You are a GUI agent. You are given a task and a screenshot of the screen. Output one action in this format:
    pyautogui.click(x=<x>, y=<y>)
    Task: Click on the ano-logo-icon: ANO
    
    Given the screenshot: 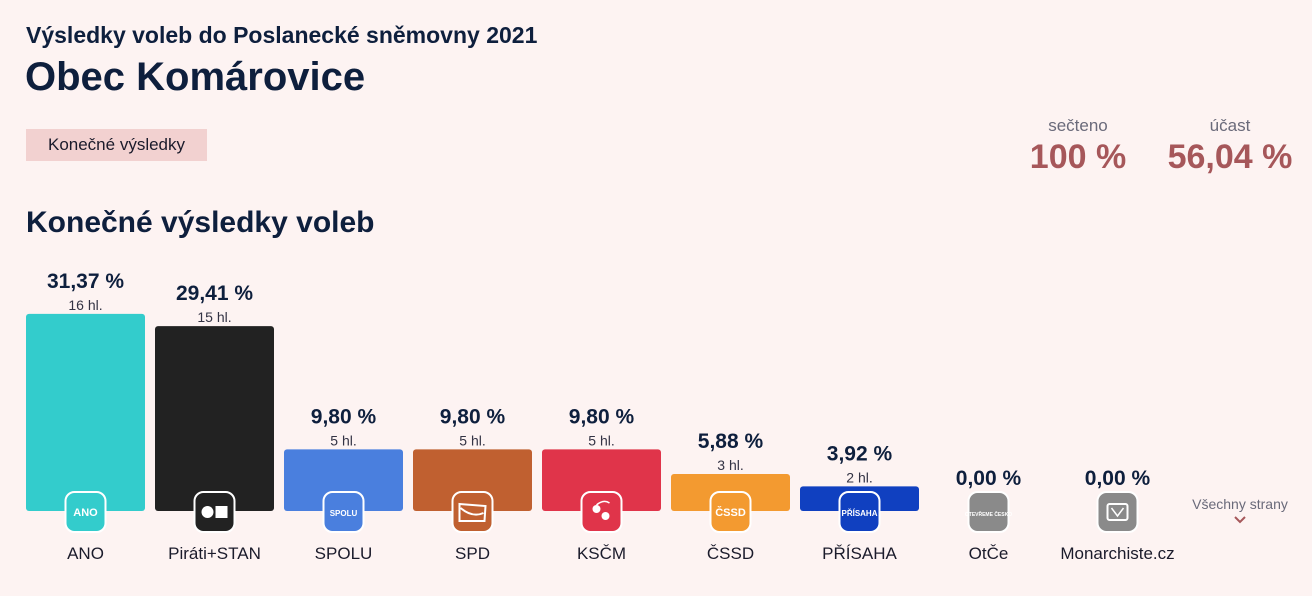 What is the action you would take?
    pyautogui.click(x=85, y=512)
    